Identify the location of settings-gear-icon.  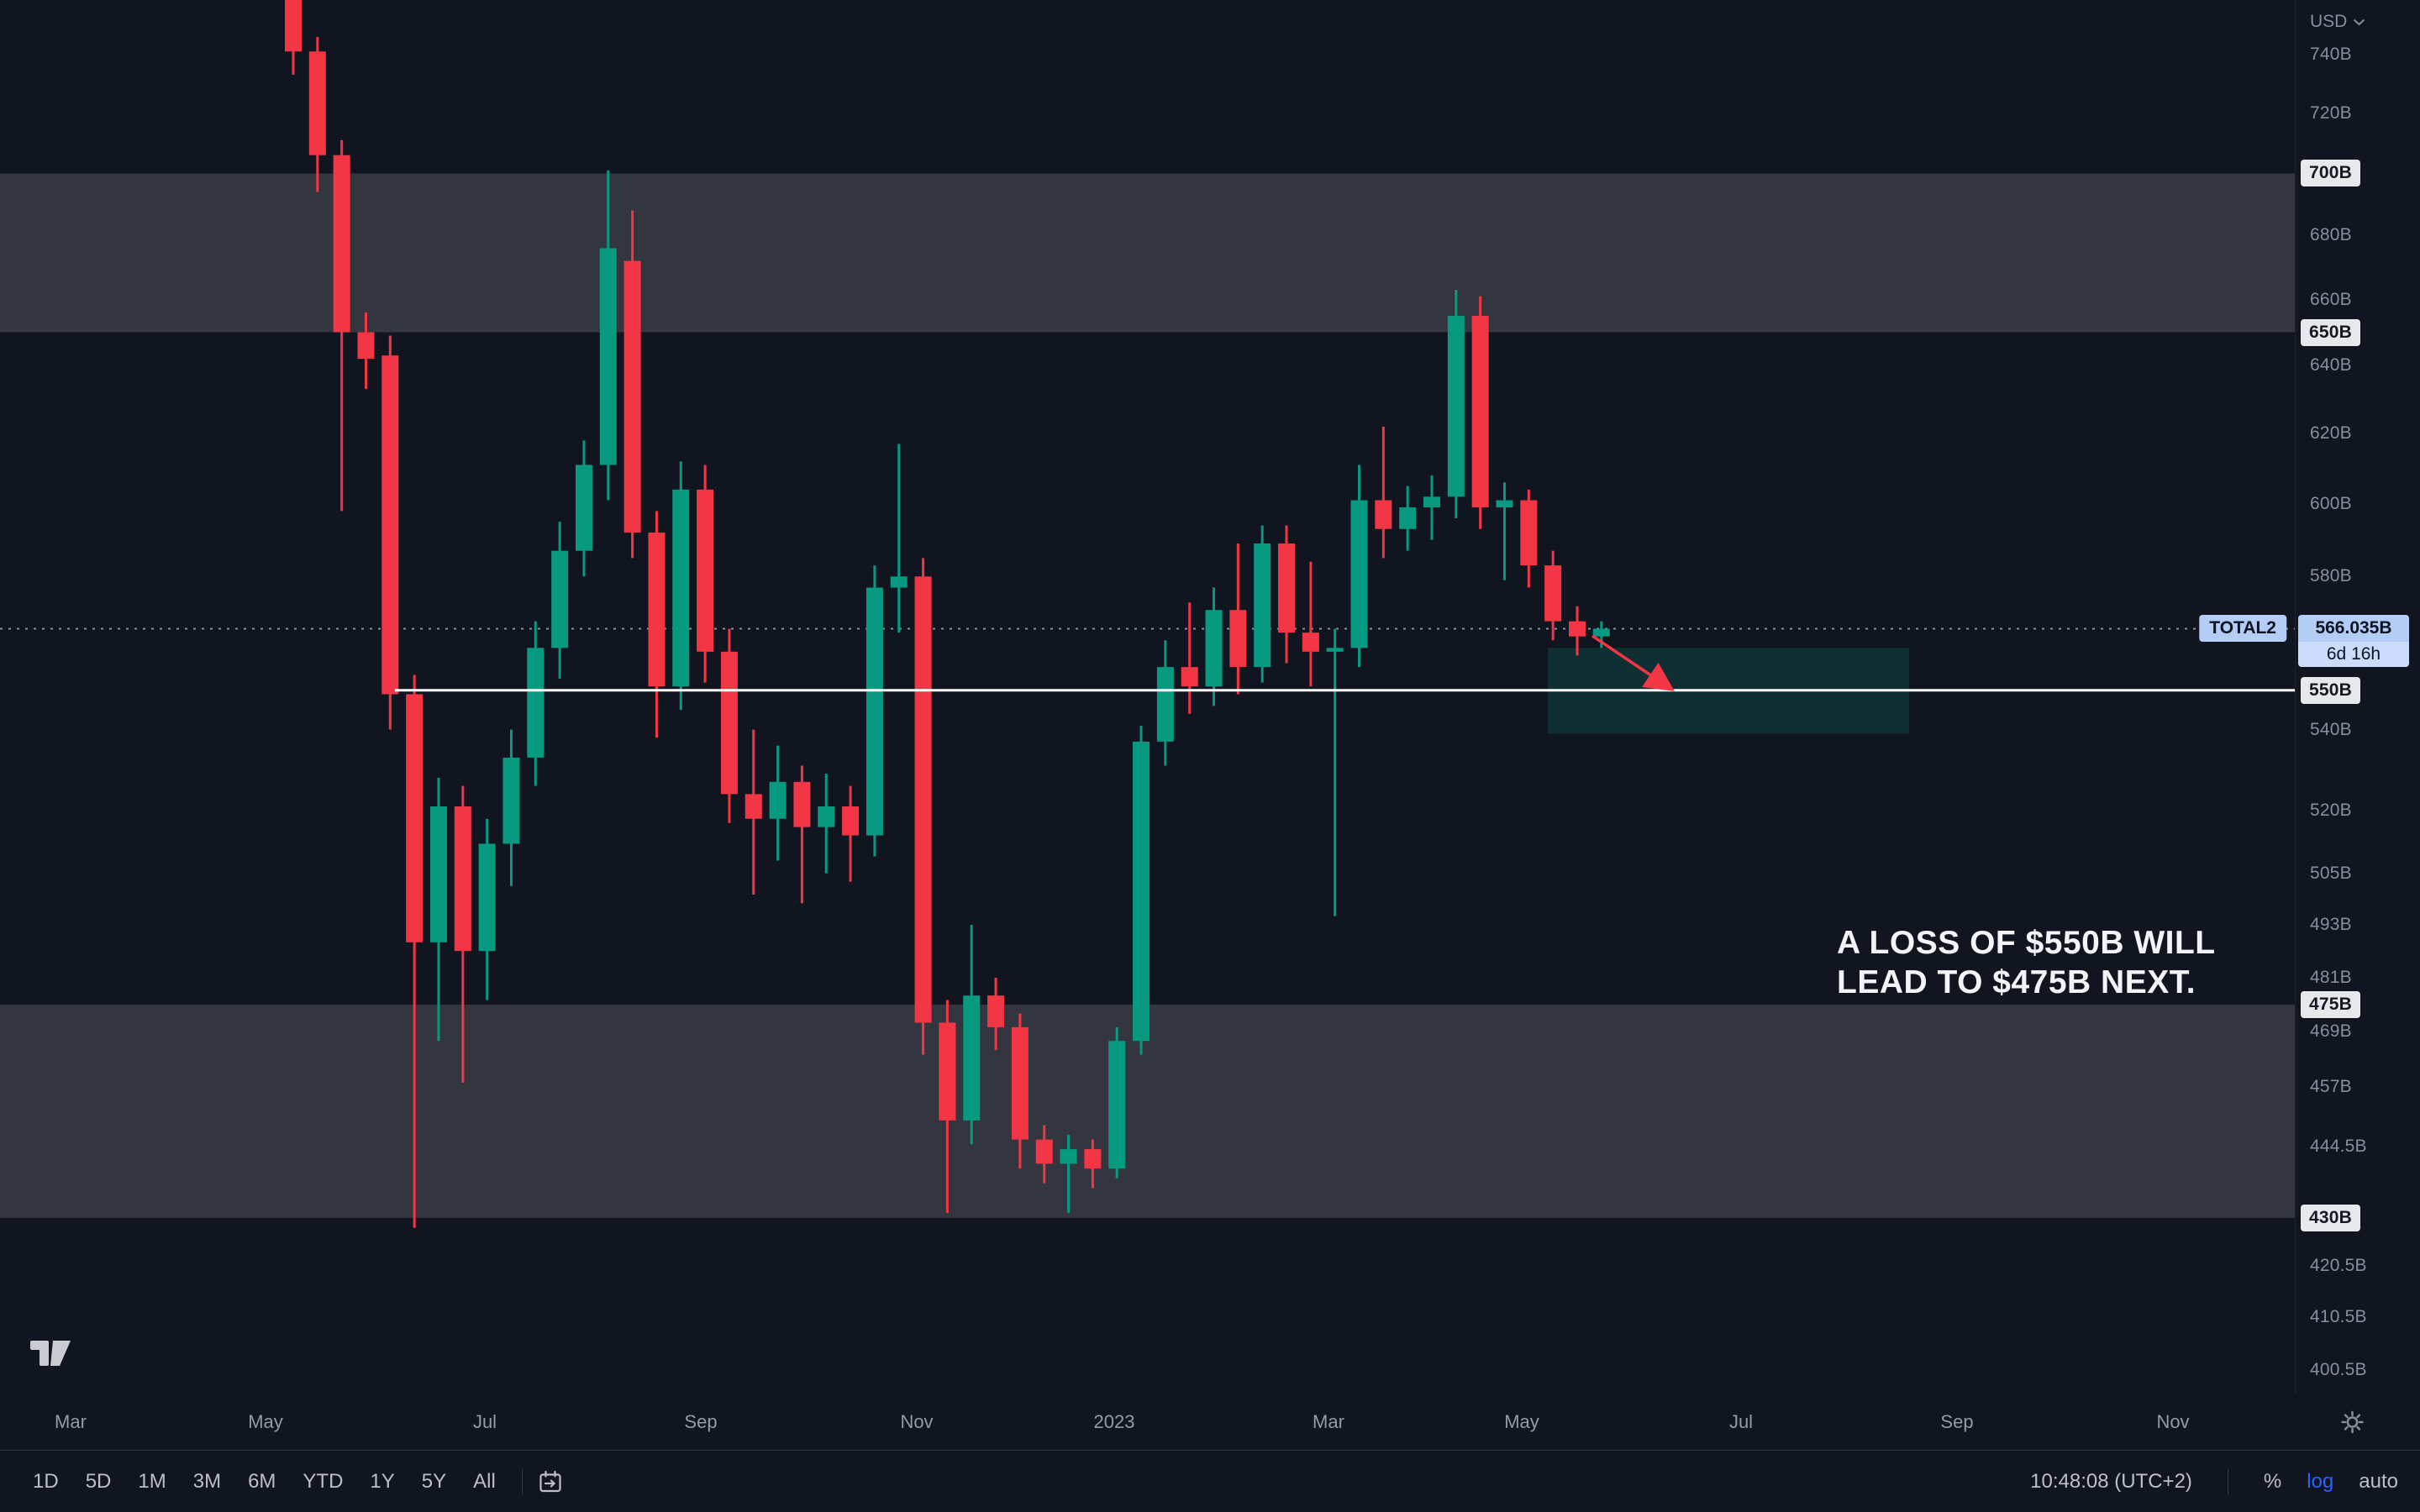
(2352, 1422).